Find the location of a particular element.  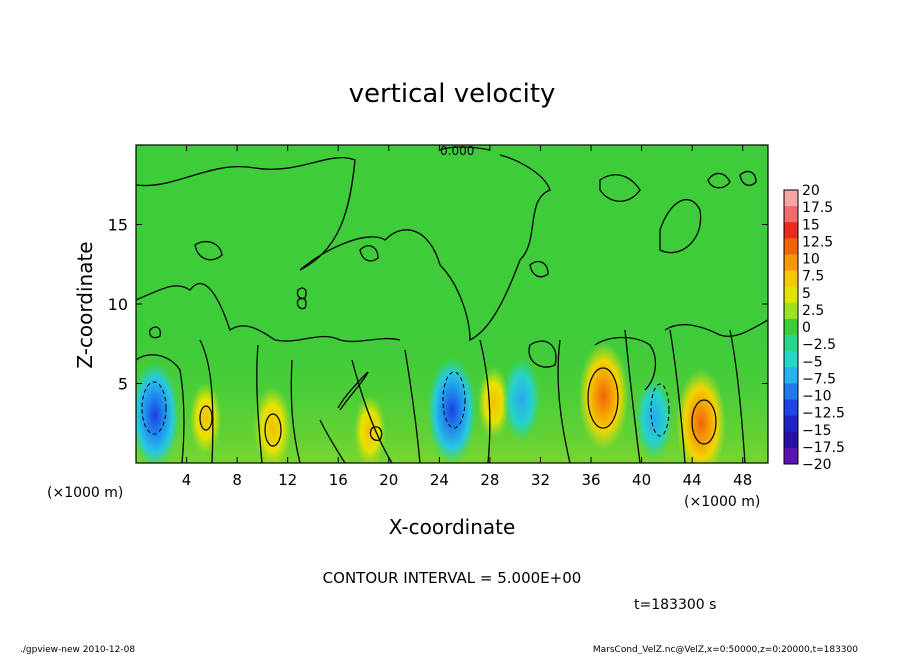

contour-interval-text: CONTOUR INTERVAL = 5.000E+00 is located at coordinates (452, 578).